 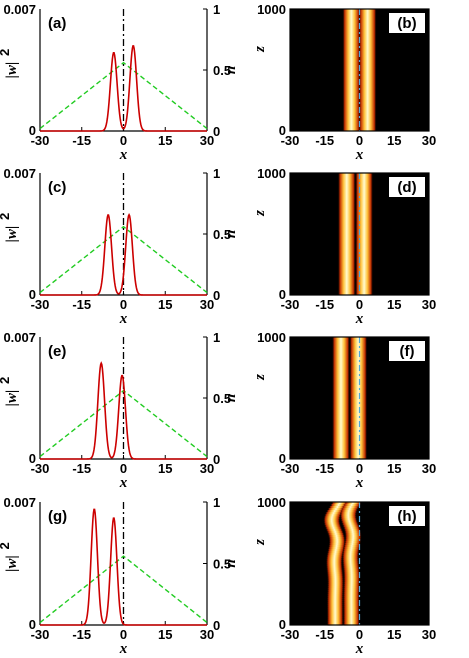 What do you see at coordinates (222, 70) in the screenshot?
I see `y-right-tick-label: 0.5` at bounding box center [222, 70].